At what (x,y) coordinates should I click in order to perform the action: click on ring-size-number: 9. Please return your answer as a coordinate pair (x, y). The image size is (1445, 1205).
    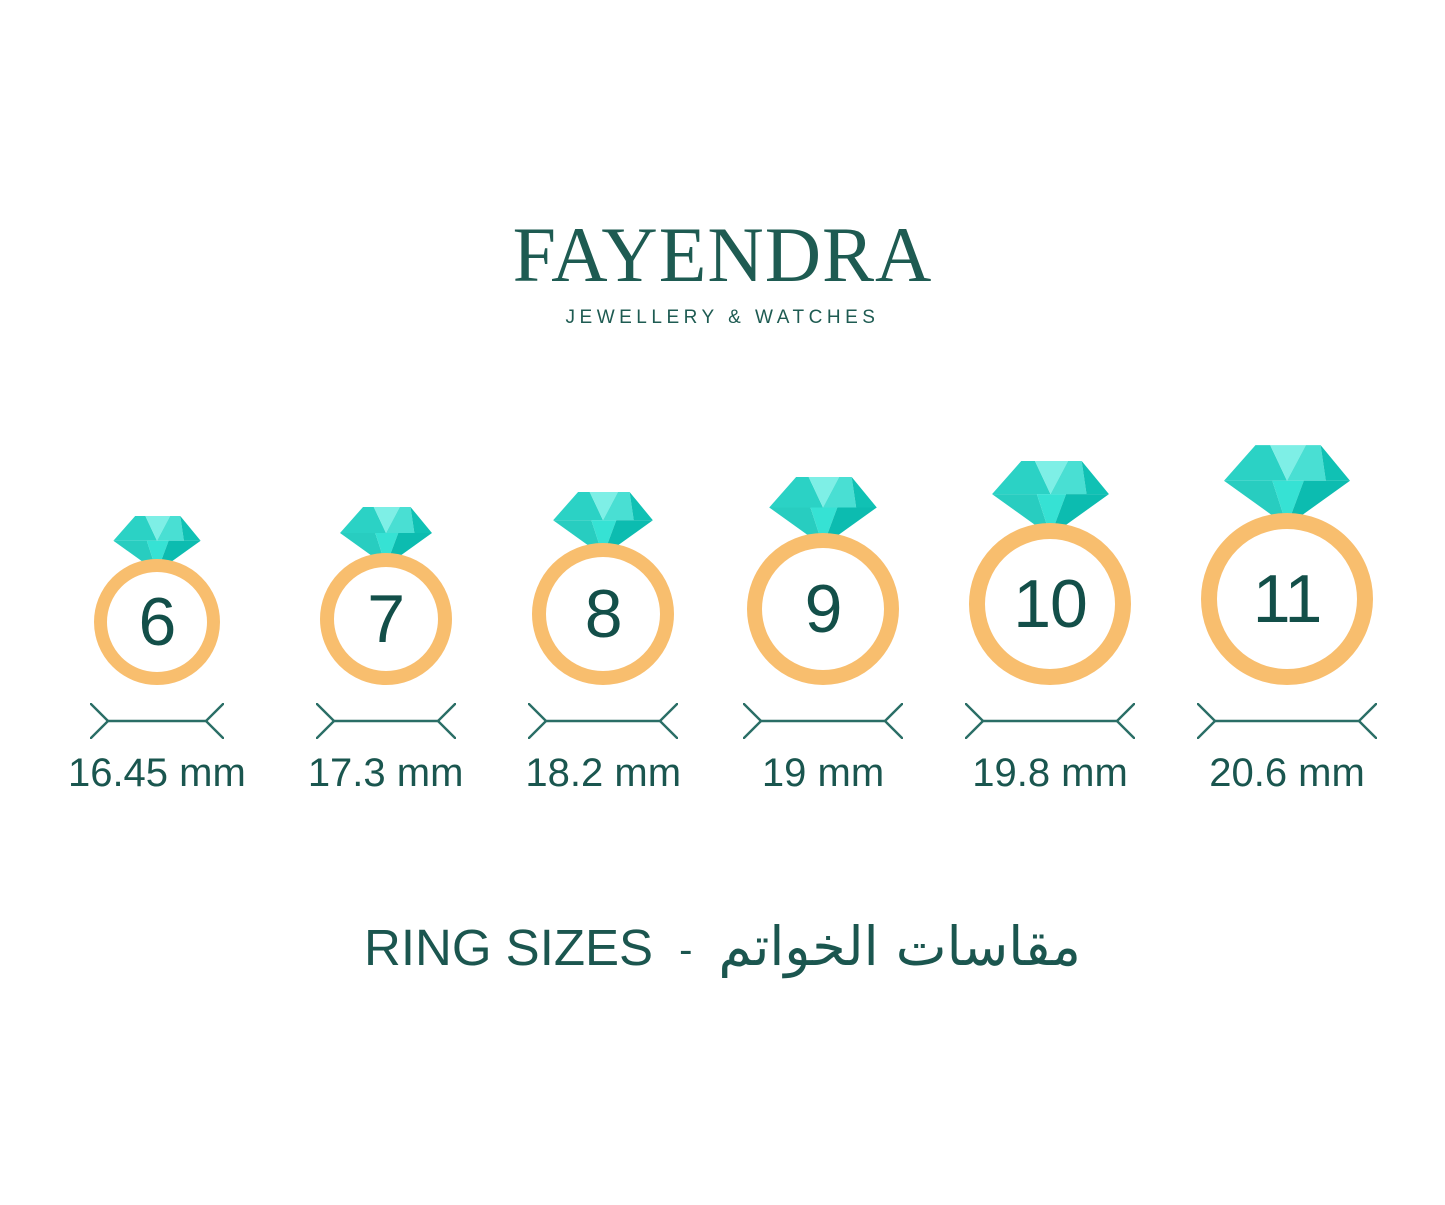
    Looking at the image, I should click on (823, 609).